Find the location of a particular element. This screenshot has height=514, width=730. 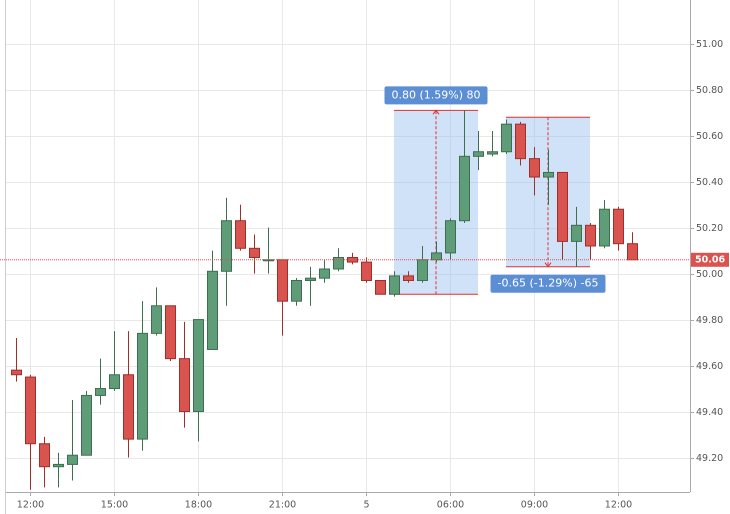

x-tick-label: 18:00 is located at coordinates (198, 505).